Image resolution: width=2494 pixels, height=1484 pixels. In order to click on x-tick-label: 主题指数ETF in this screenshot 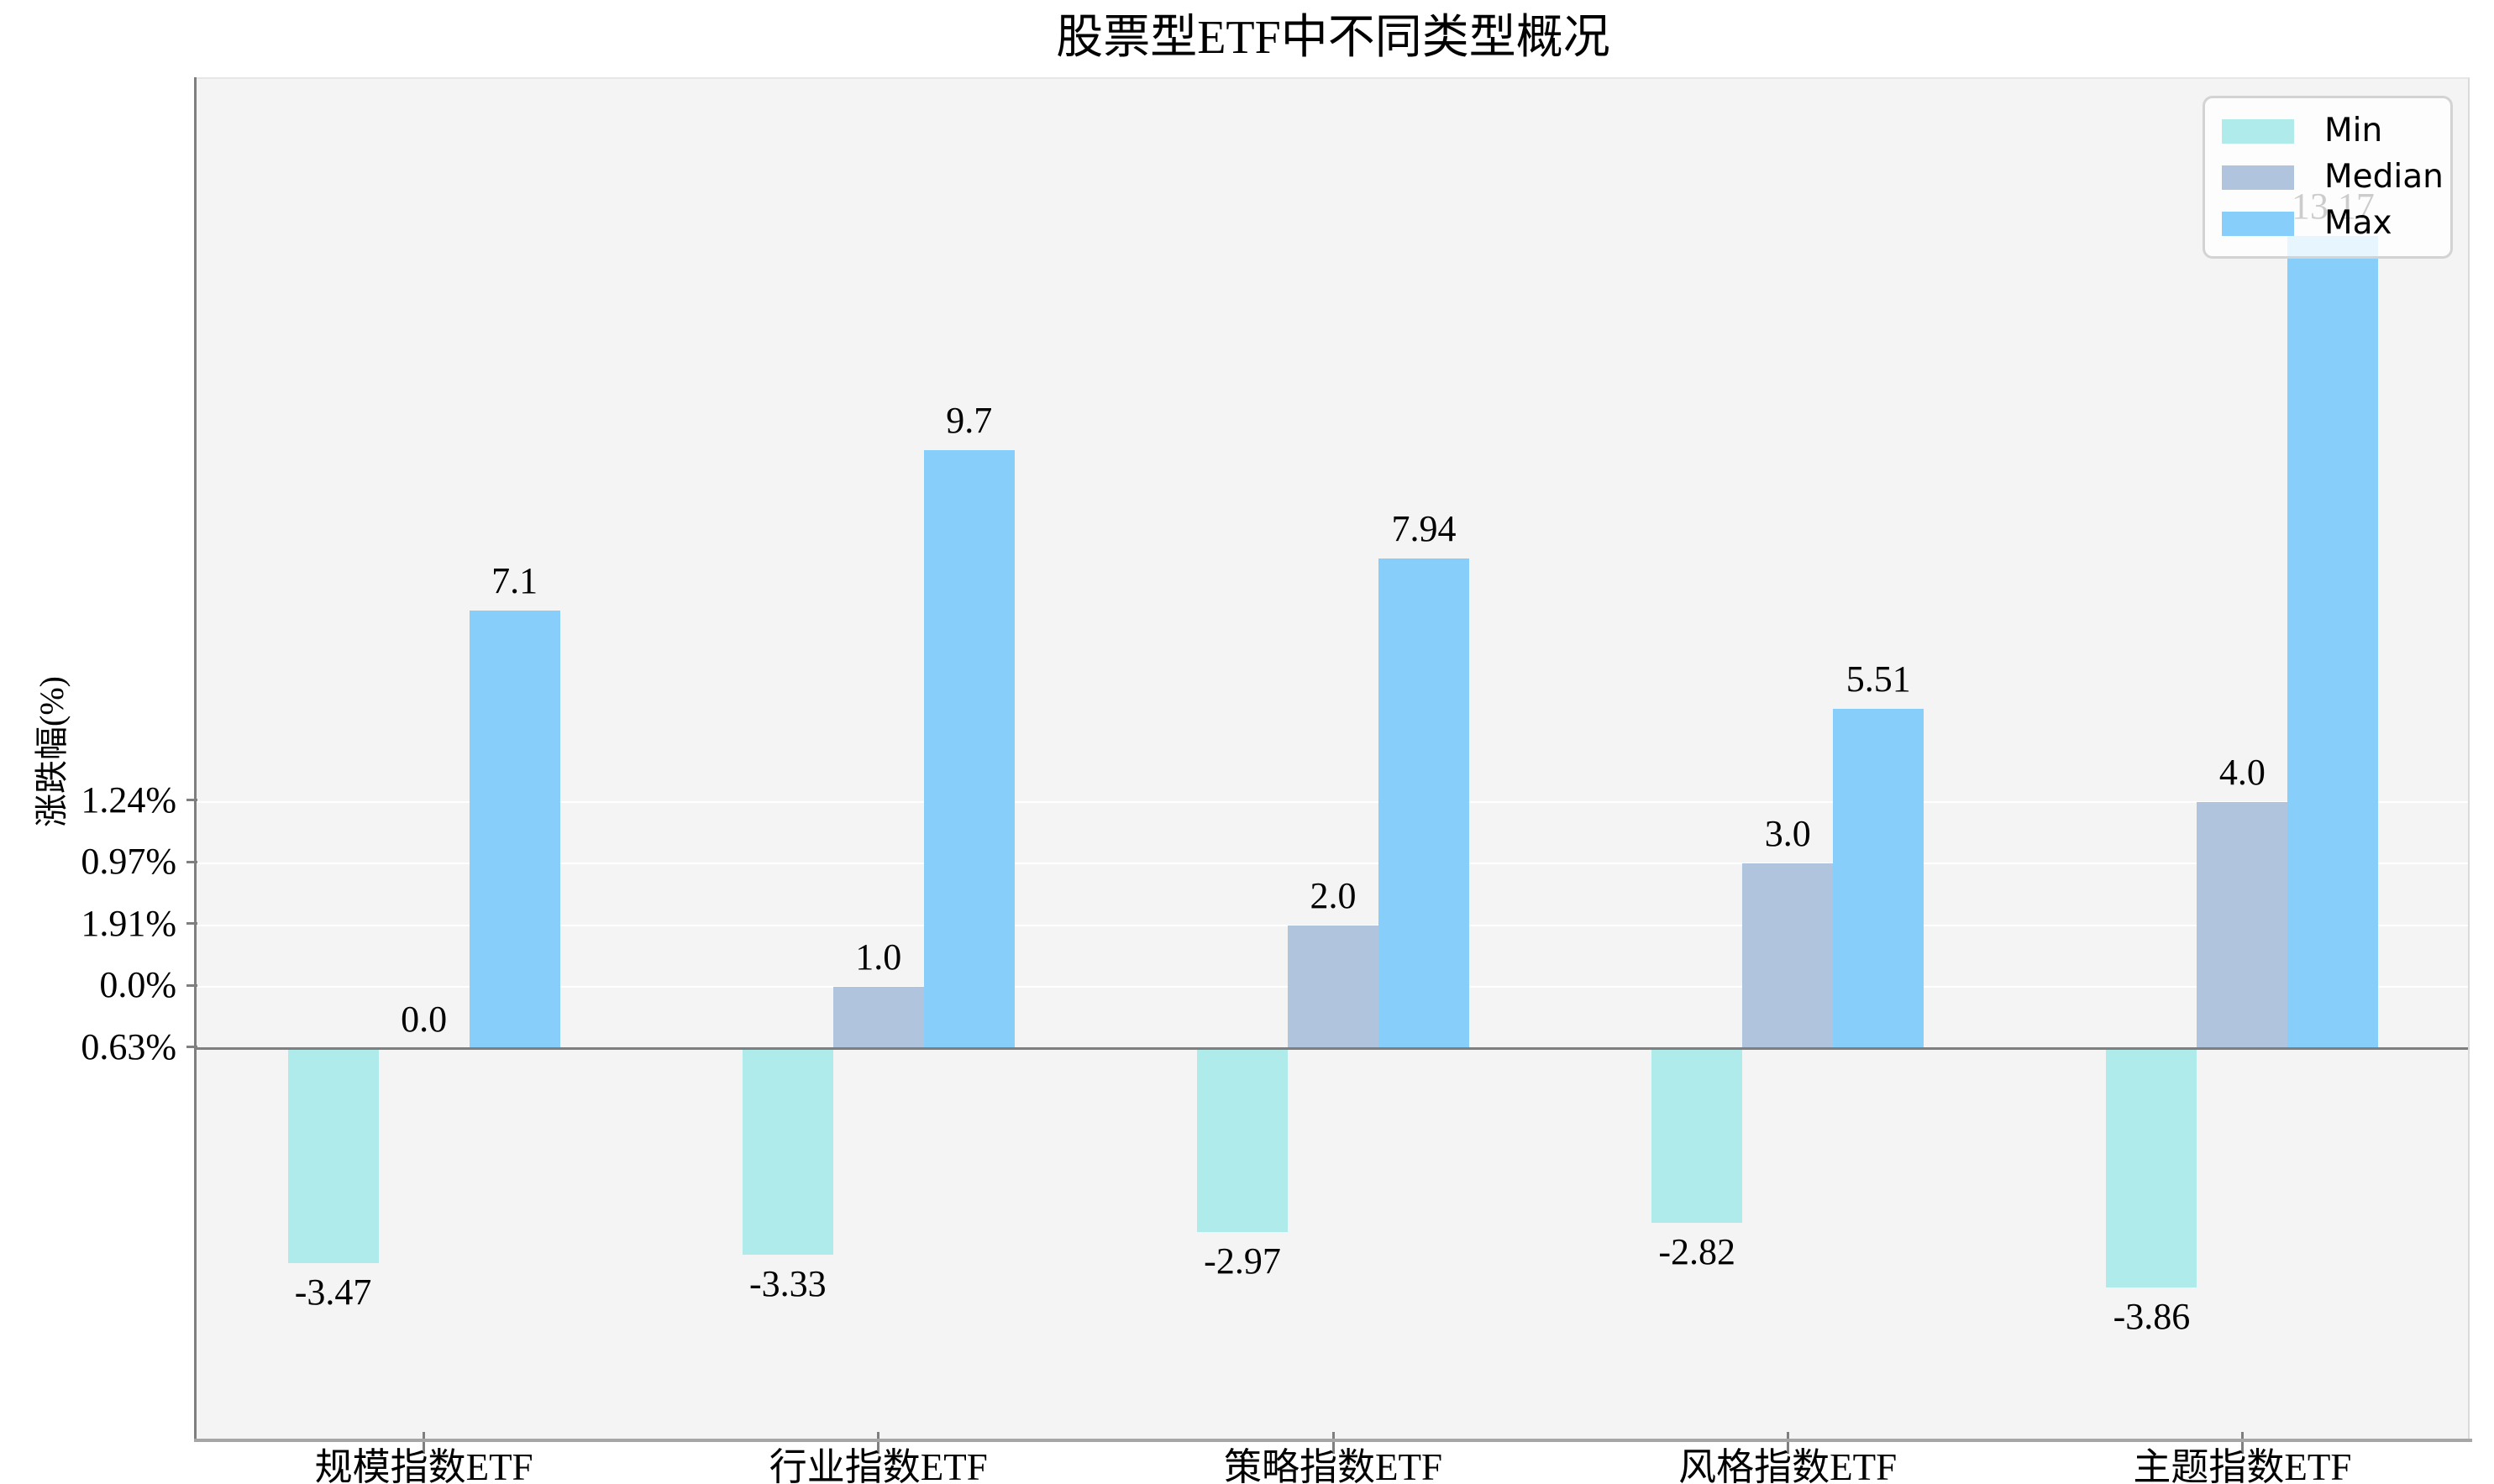, I will do `click(2243, 1465)`.